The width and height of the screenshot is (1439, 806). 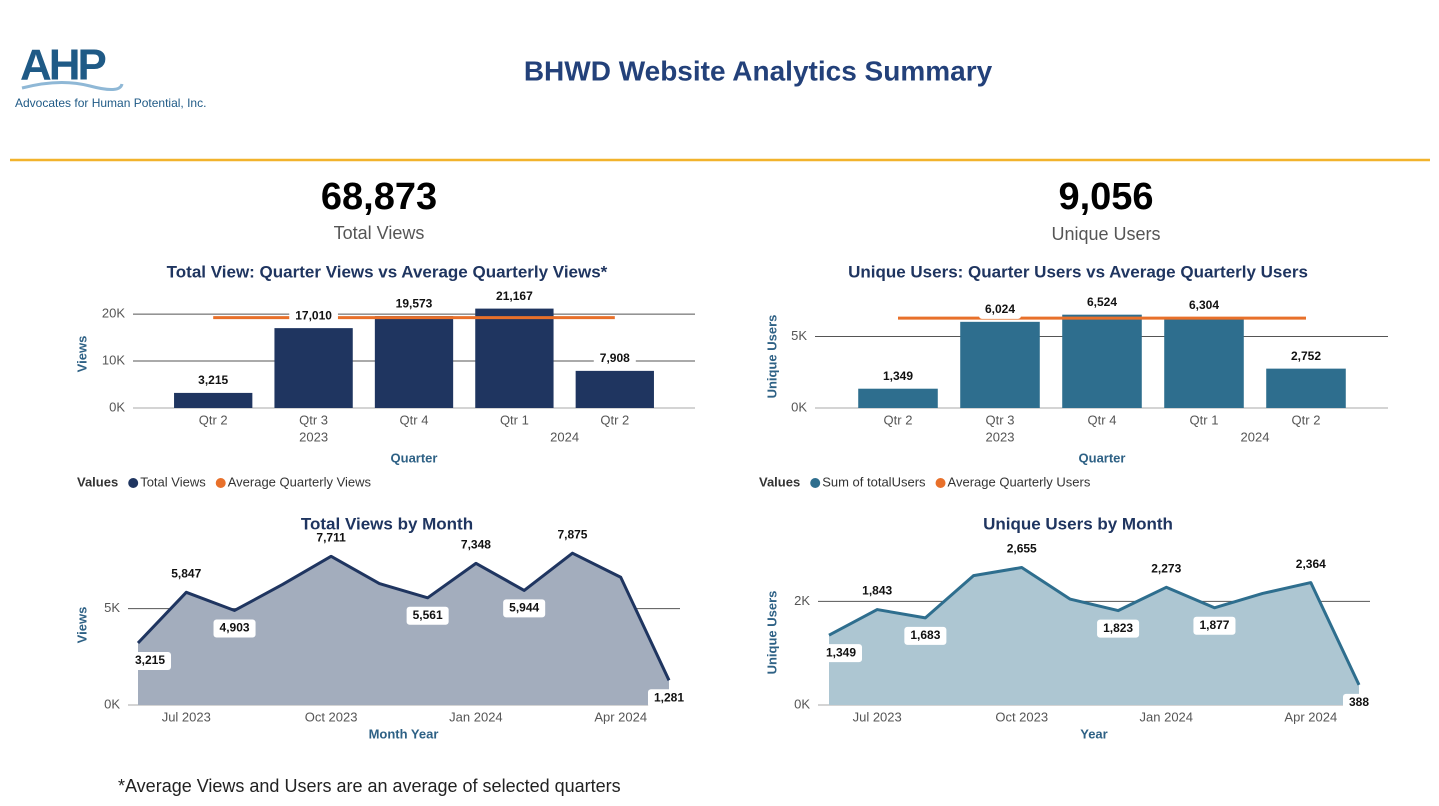 I want to click on data-label-text: 2,655, so click(x=1022, y=549).